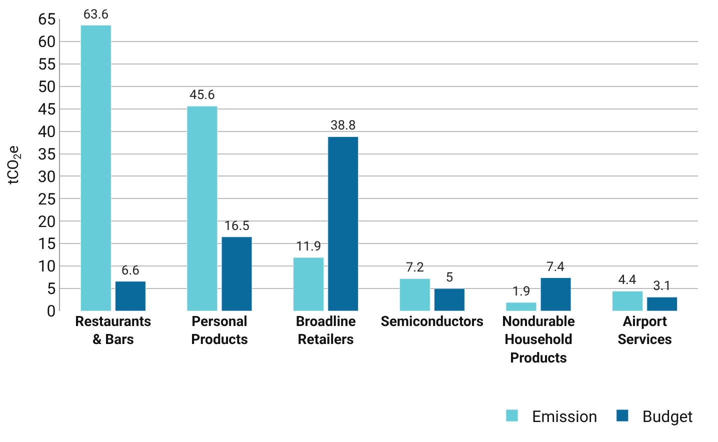 The image size is (718, 442). What do you see at coordinates (47, 176) in the screenshot?
I see `y-tick-label: 30` at bounding box center [47, 176].